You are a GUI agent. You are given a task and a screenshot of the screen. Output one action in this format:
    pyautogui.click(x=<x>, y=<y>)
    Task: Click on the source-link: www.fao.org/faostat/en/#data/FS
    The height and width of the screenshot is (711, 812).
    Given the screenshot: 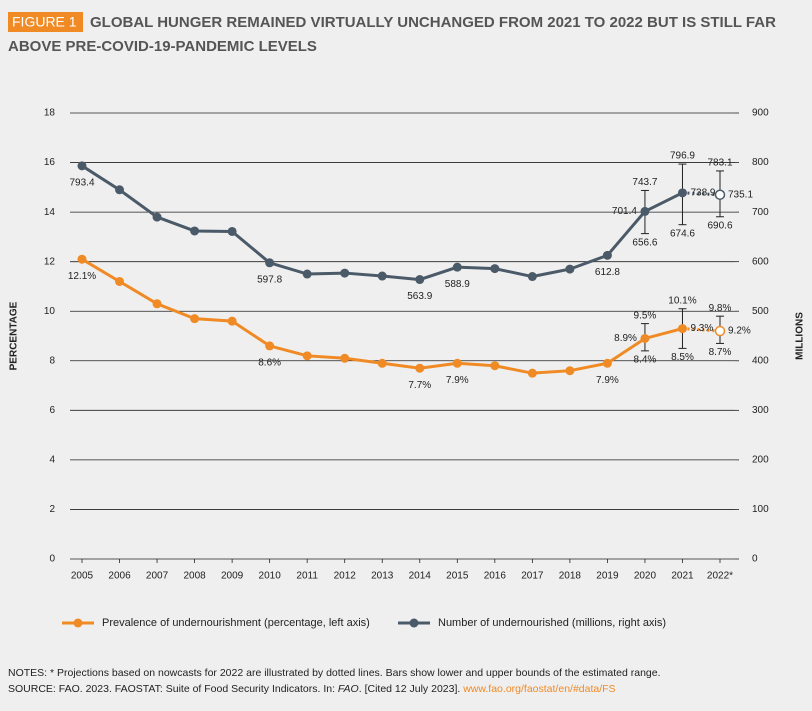 What is the action you would take?
    pyautogui.click(x=538, y=689)
    